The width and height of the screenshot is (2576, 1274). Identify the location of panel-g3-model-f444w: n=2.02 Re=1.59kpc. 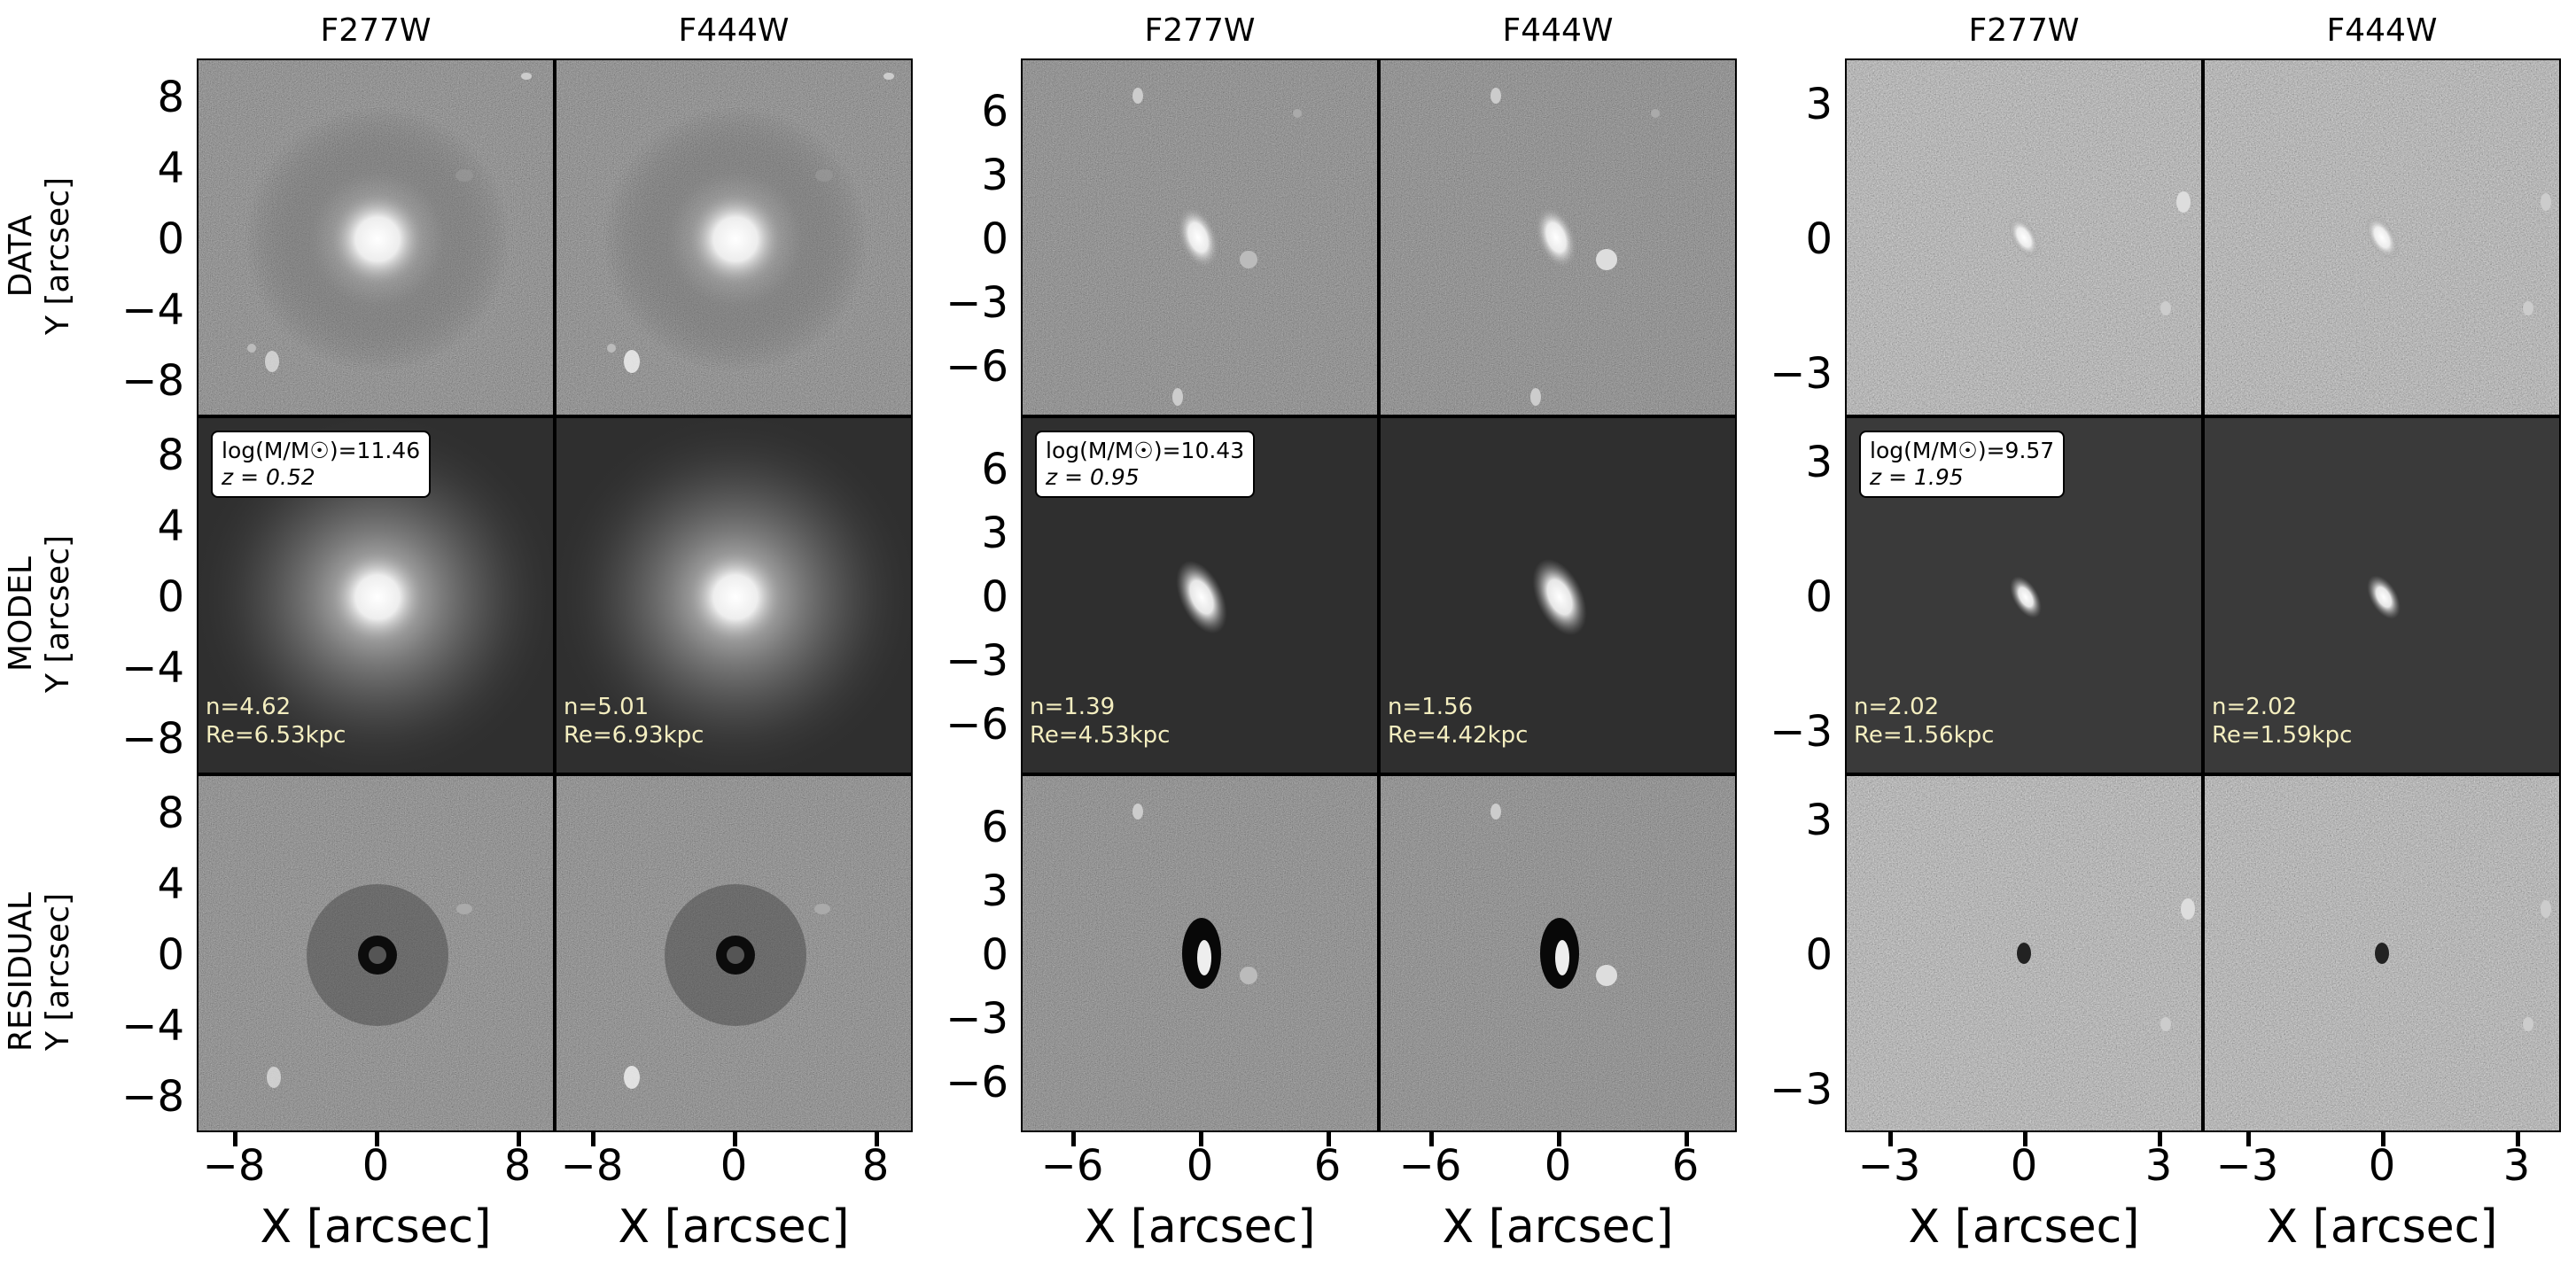
(2382, 595).